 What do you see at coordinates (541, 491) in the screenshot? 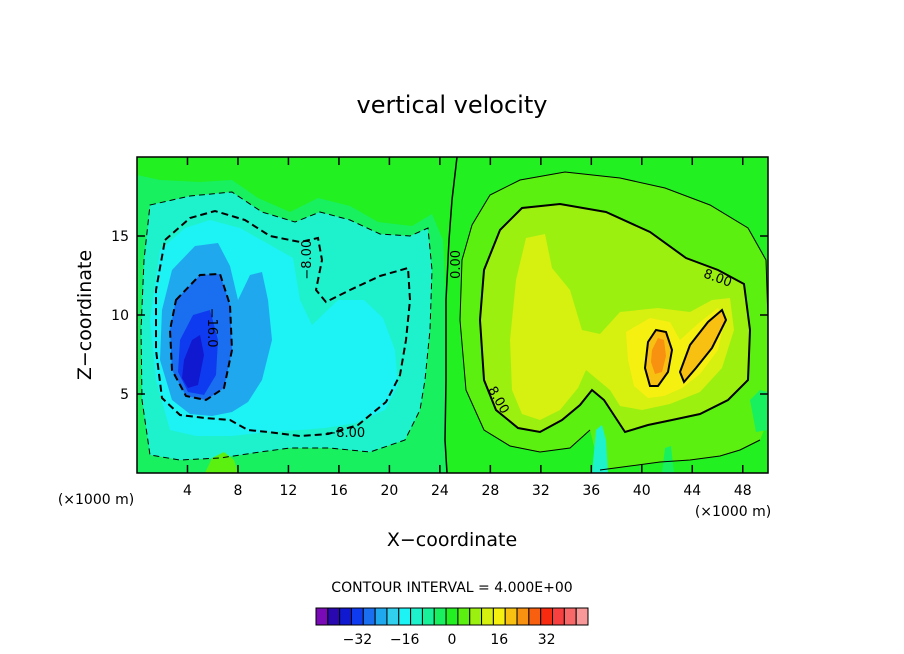
I see `x-tick-label: 32` at bounding box center [541, 491].